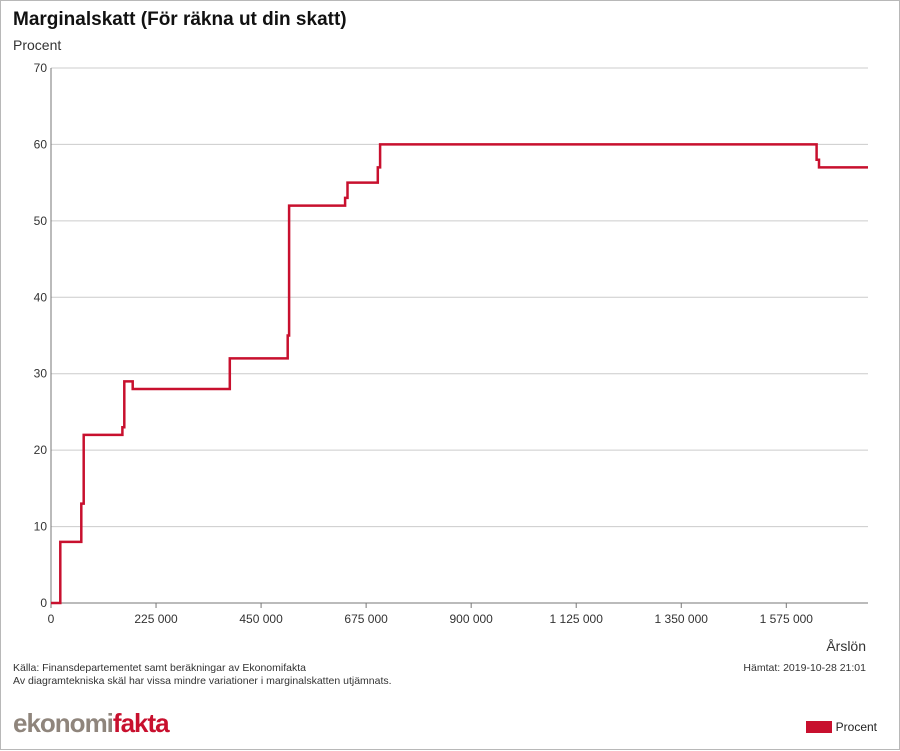 The height and width of the screenshot is (751, 900). What do you see at coordinates (41, 68) in the screenshot?
I see `y-tick-label: 70` at bounding box center [41, 68].